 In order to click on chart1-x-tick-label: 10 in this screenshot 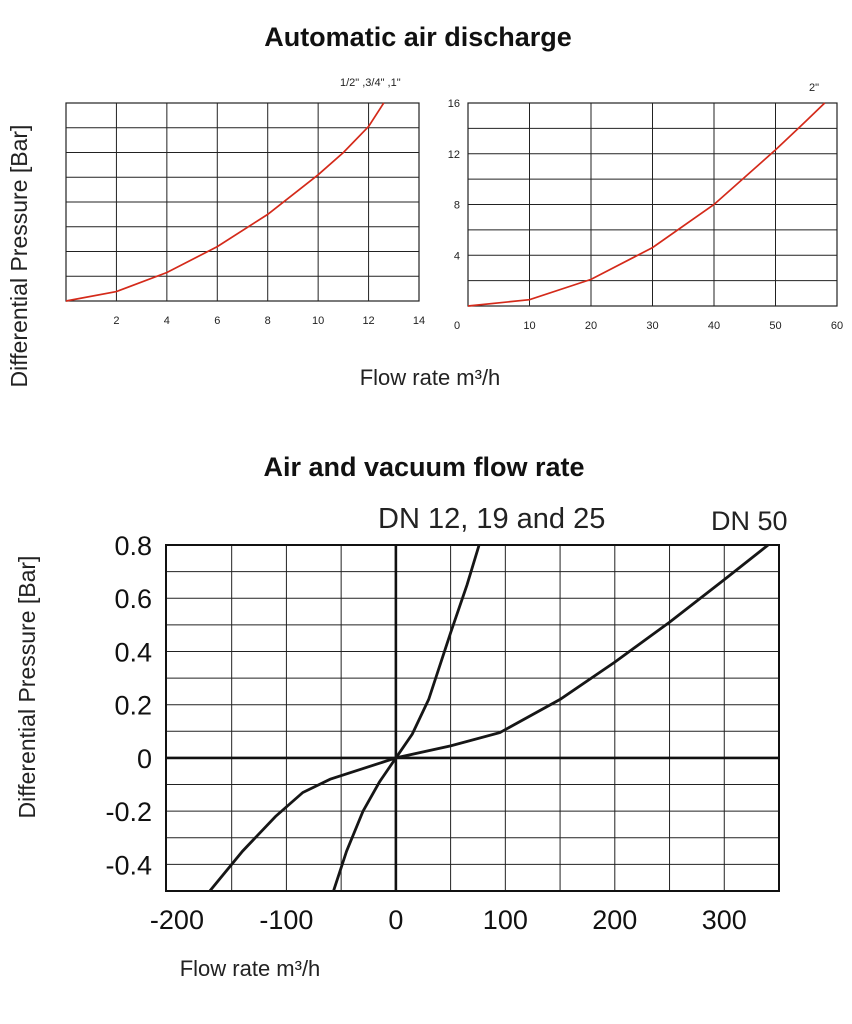, I will do `click(318, 321)`.